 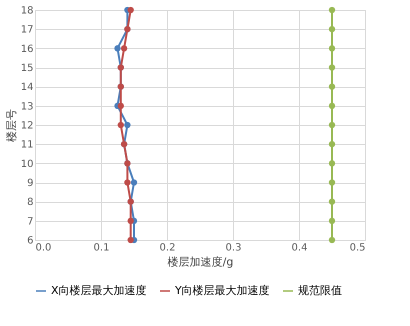 I want to click on y-tick-label: 15, so click(x=27, y=68).